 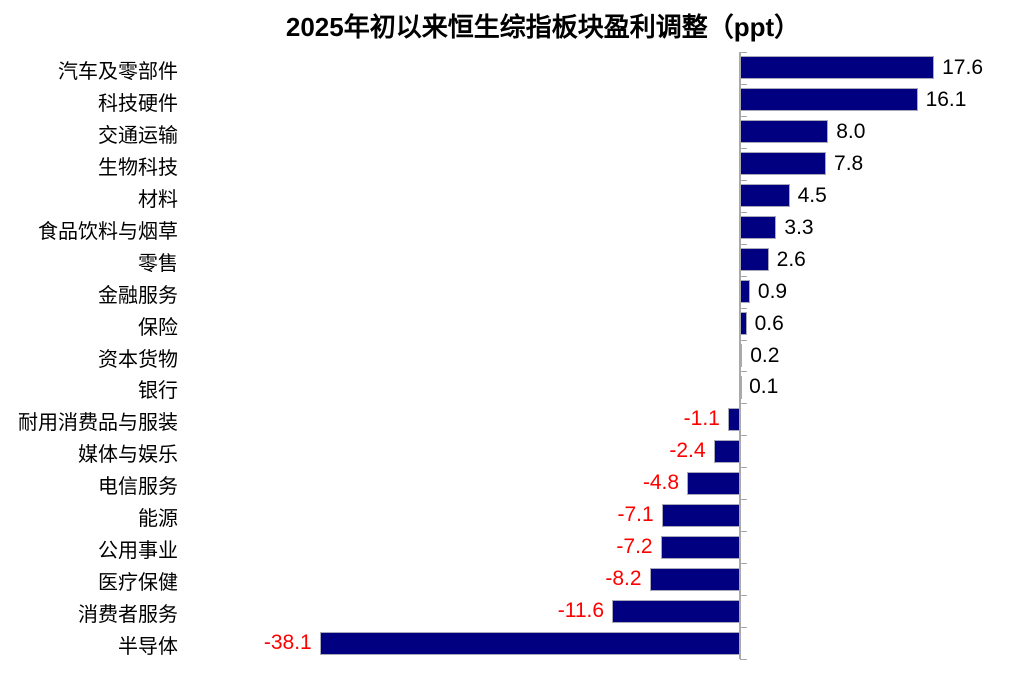 What do you see at coordinates (138, 583) in the screenshot?
I see `category-label: 医疗保健` at bounding box center [138, 583].